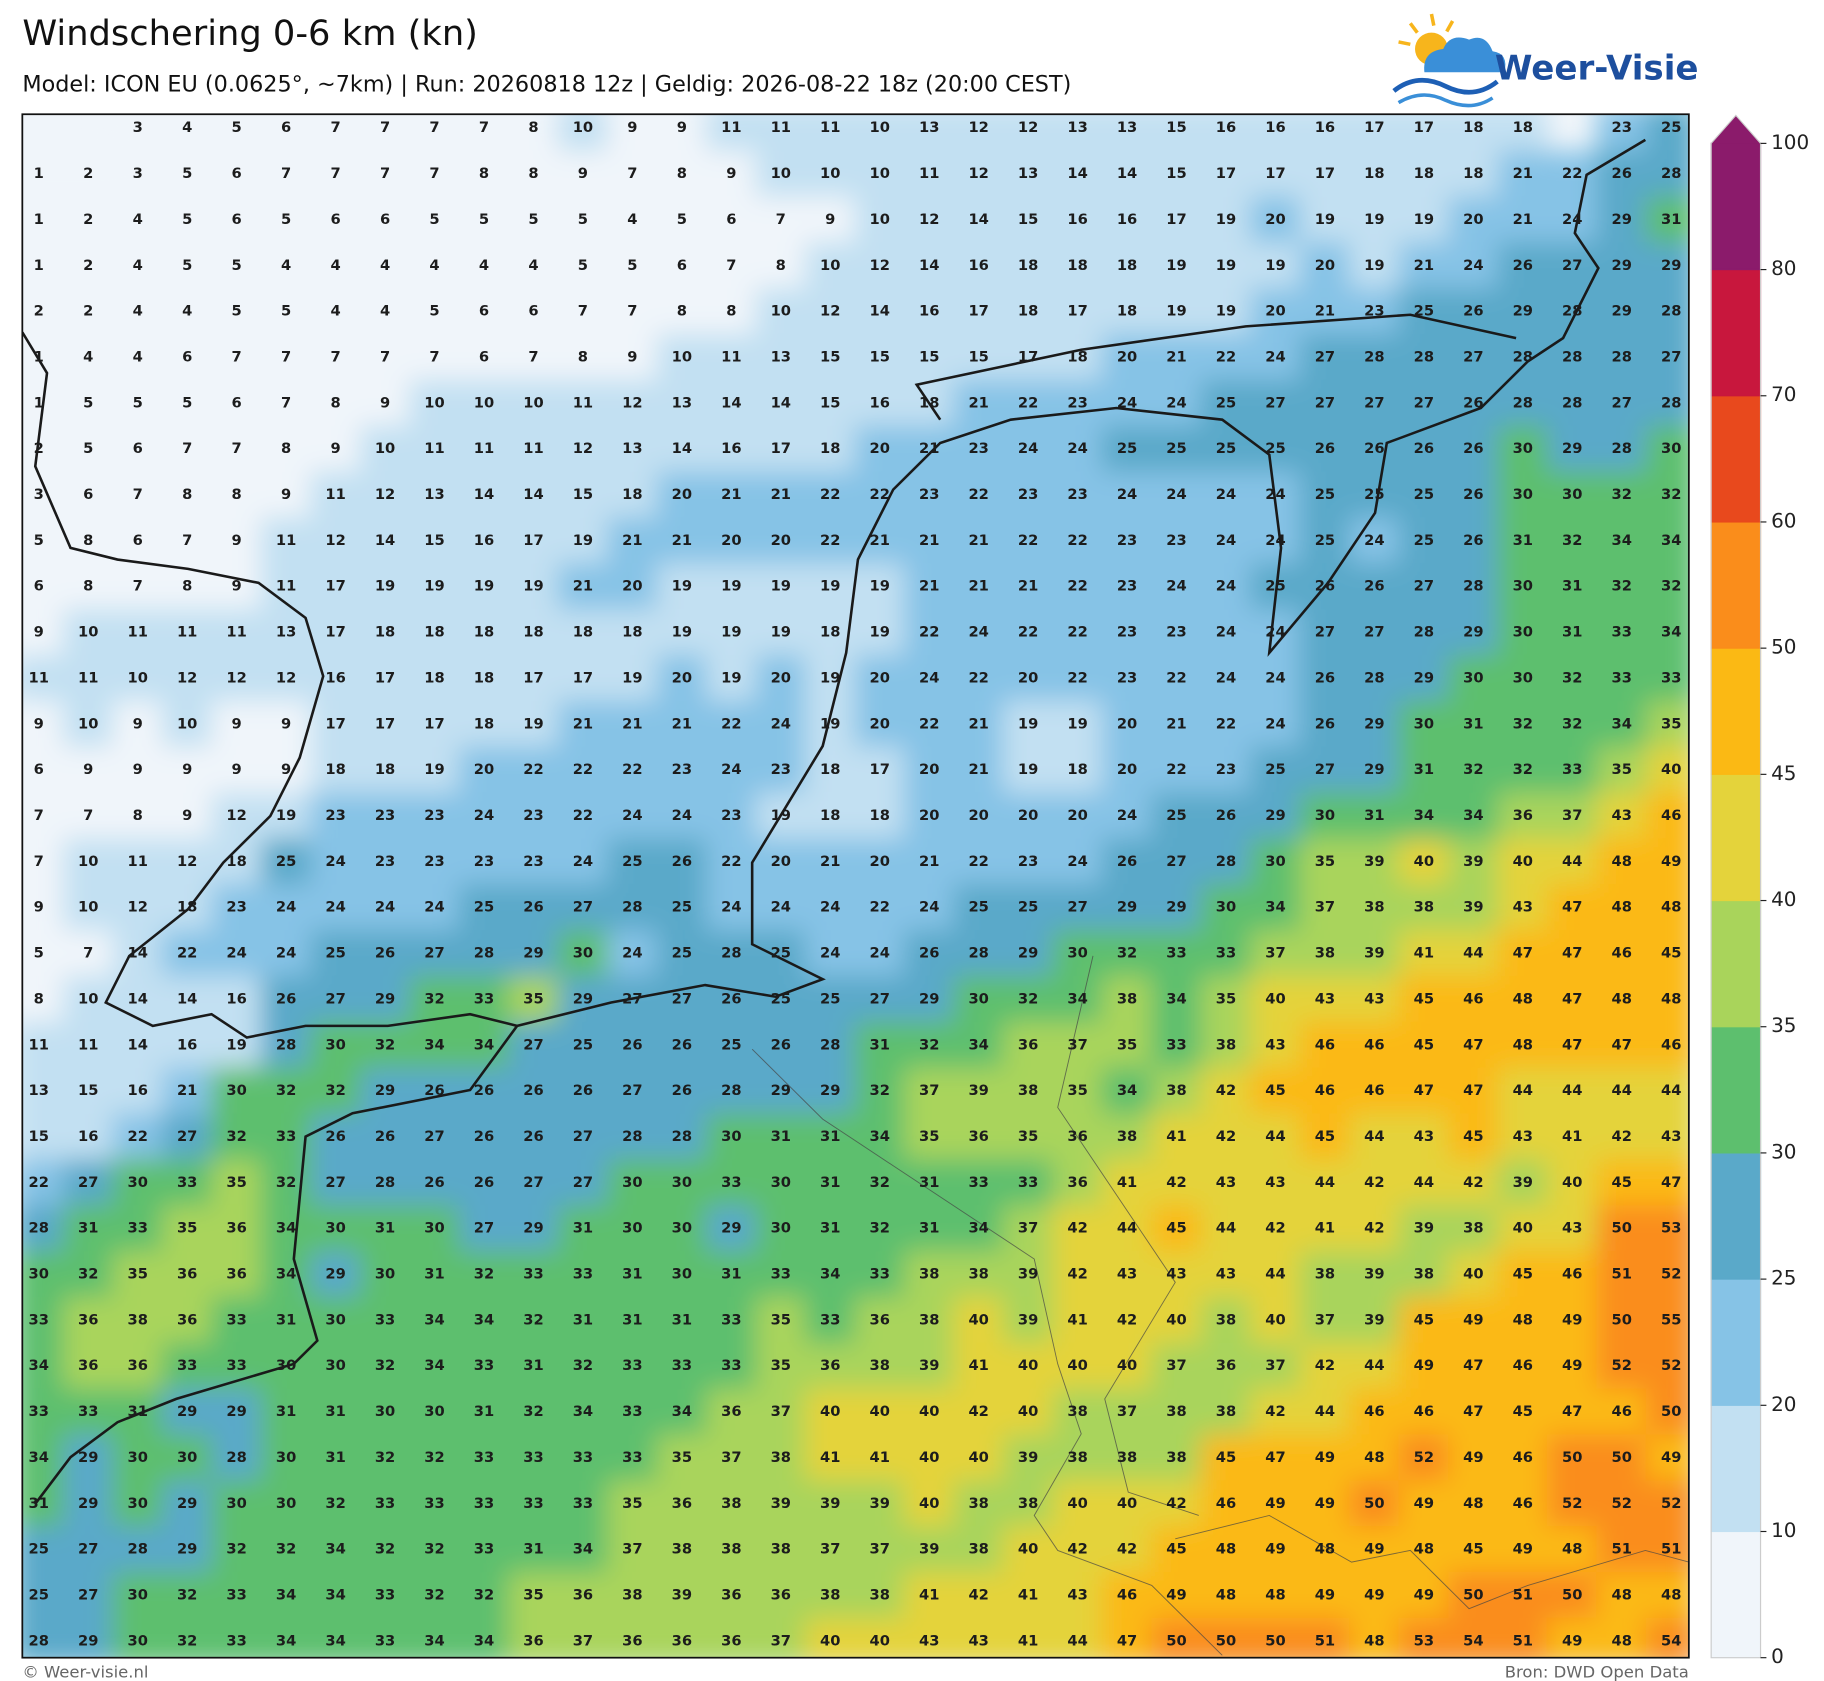  I want to click on shear-value: 8, so click(286, 448).